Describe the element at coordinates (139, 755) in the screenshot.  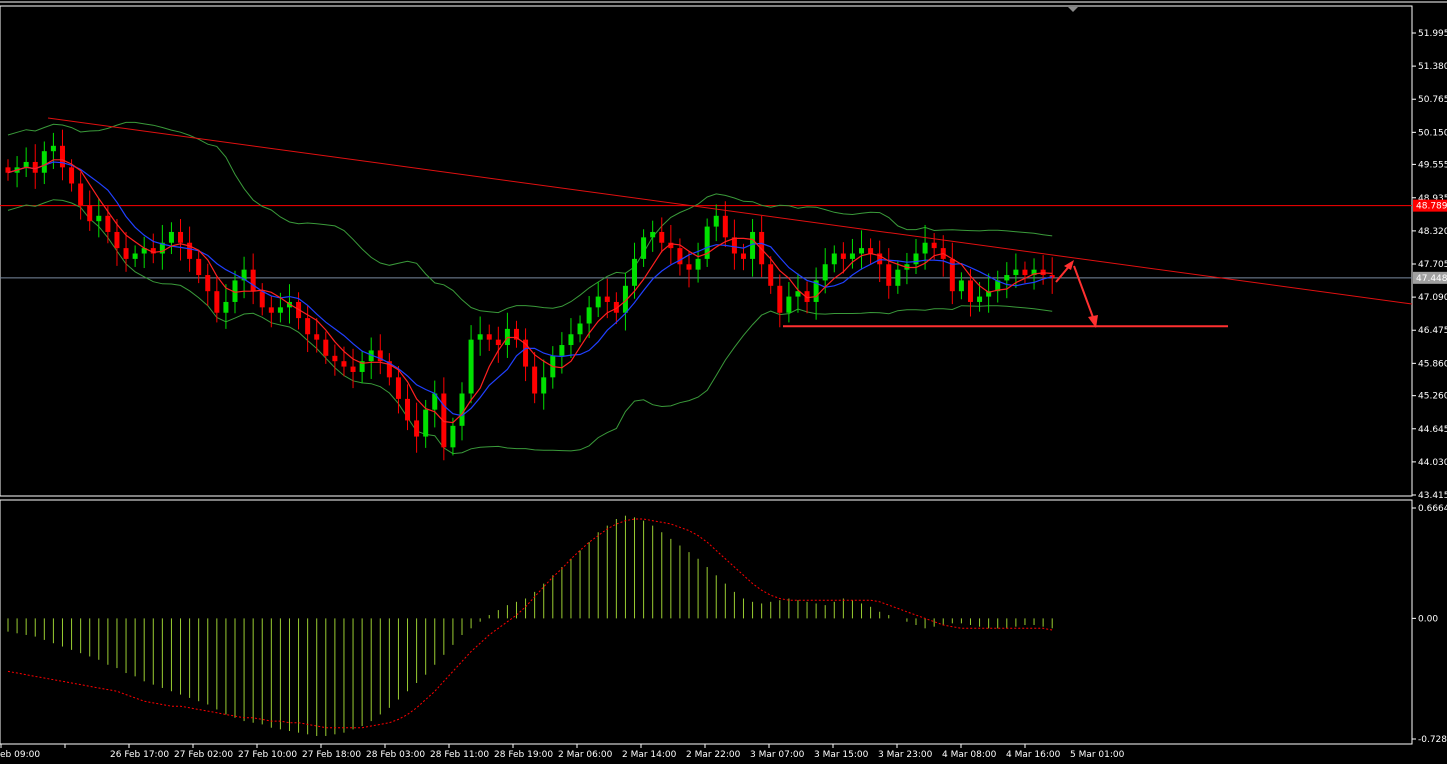
I see `time-tick-label: 26 Feb 17:00` at that location.